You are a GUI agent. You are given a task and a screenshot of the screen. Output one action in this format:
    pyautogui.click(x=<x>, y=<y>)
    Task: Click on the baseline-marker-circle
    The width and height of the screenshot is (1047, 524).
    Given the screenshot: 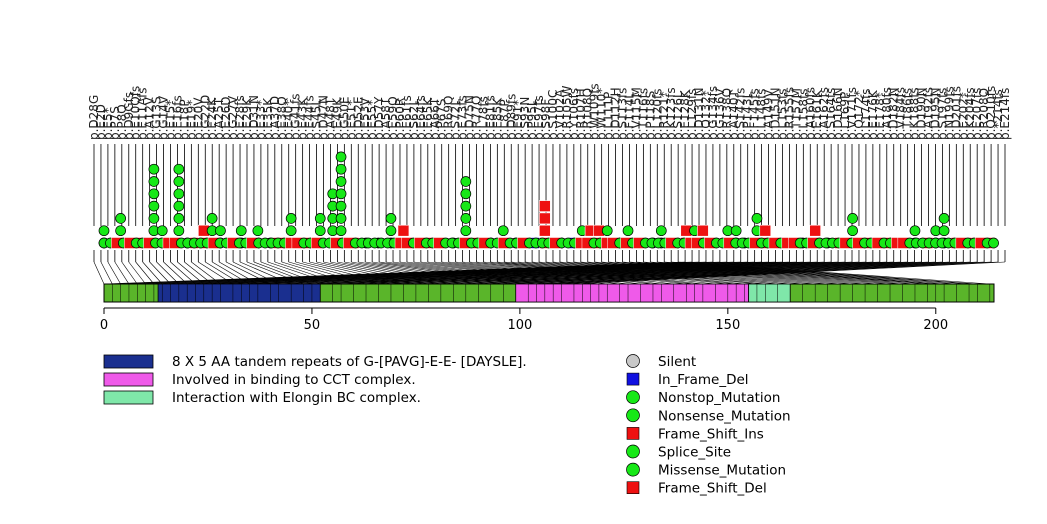 What is the action you would take?
    pyautogui.click(x=993, y=243)
    